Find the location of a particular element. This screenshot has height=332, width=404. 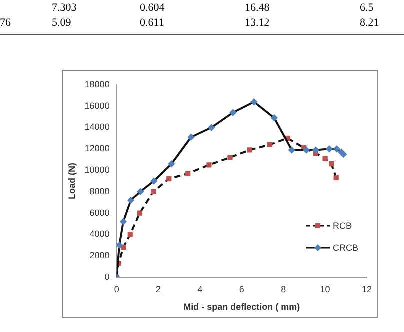

y-tick-label: 10000 is located at coordinates (97, 169).